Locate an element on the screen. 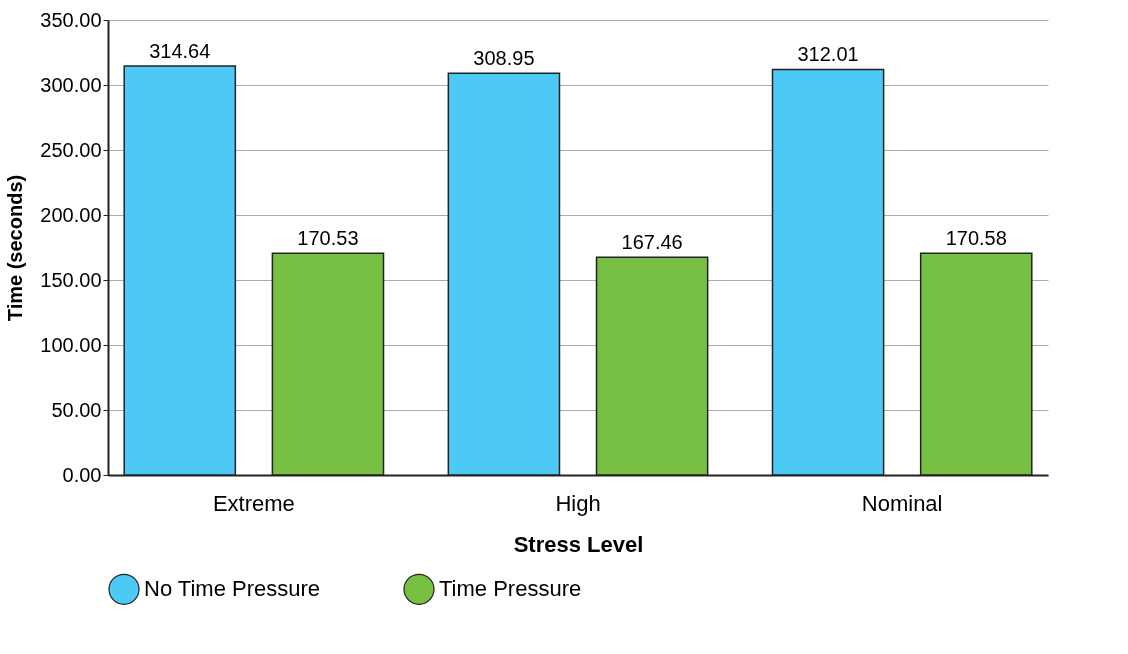  data-label: 308.95 is located at coordinates (504, 58).